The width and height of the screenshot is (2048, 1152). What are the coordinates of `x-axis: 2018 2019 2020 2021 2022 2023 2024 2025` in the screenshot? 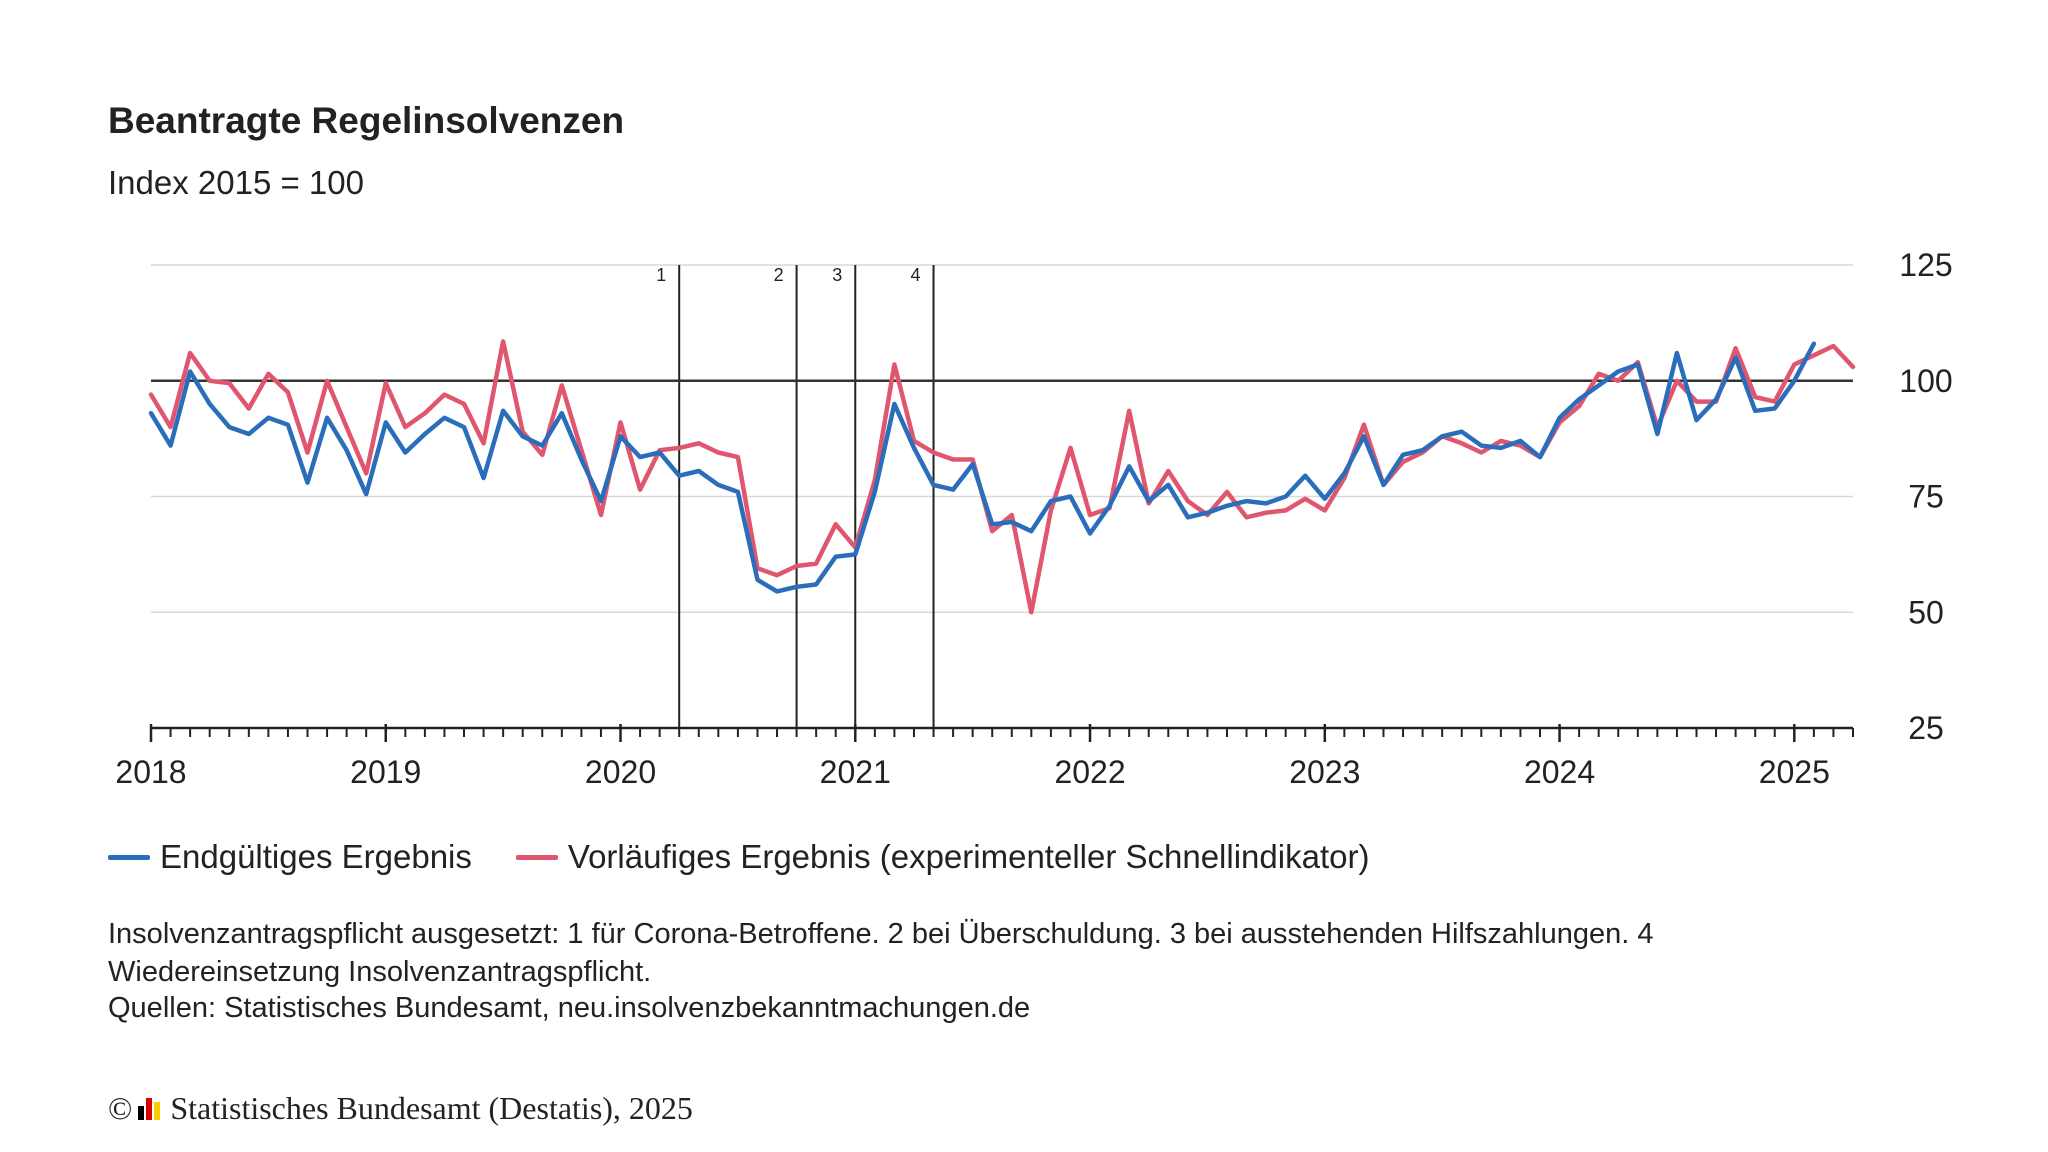 It's located at (984, 757).